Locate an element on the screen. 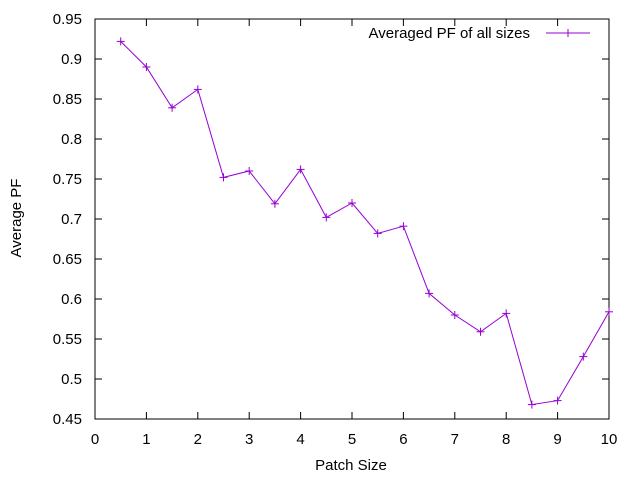 This screenshot has height=485, width=640. x-tick-label: 2 is located at coordinates (198, 439).